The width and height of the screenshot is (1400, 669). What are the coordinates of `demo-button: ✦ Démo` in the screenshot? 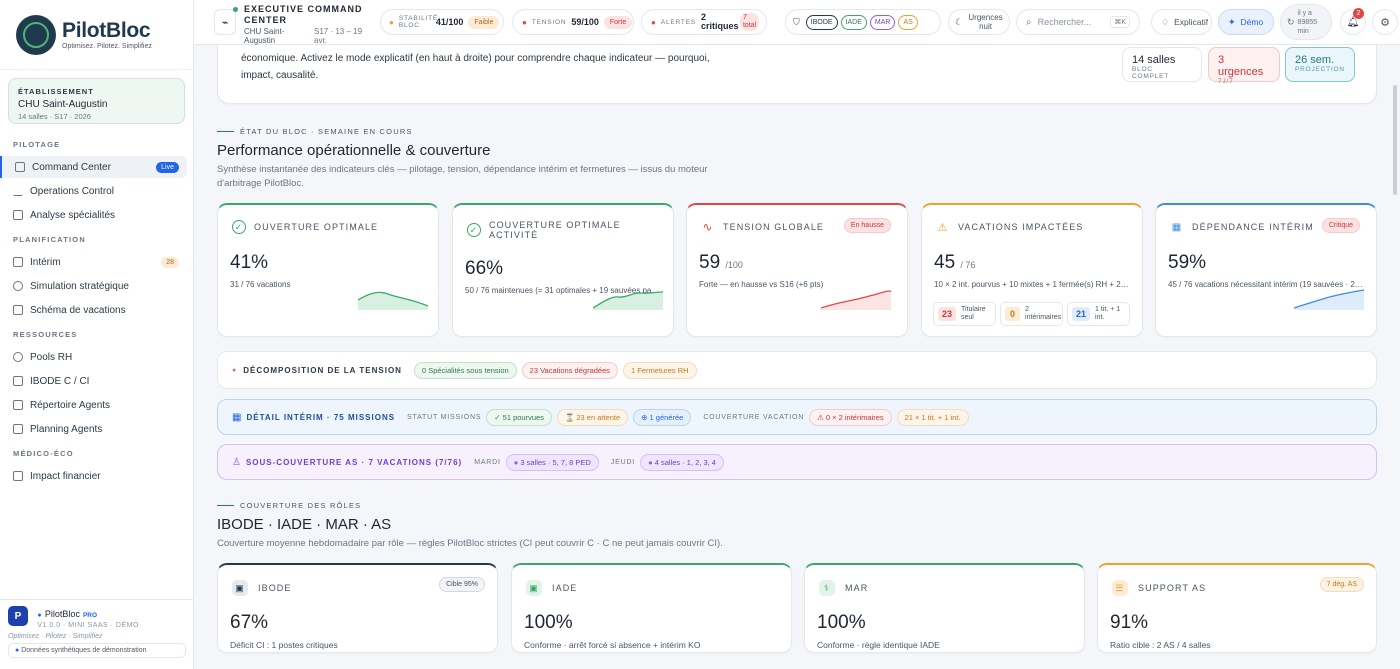 It's located at (1246, 22).